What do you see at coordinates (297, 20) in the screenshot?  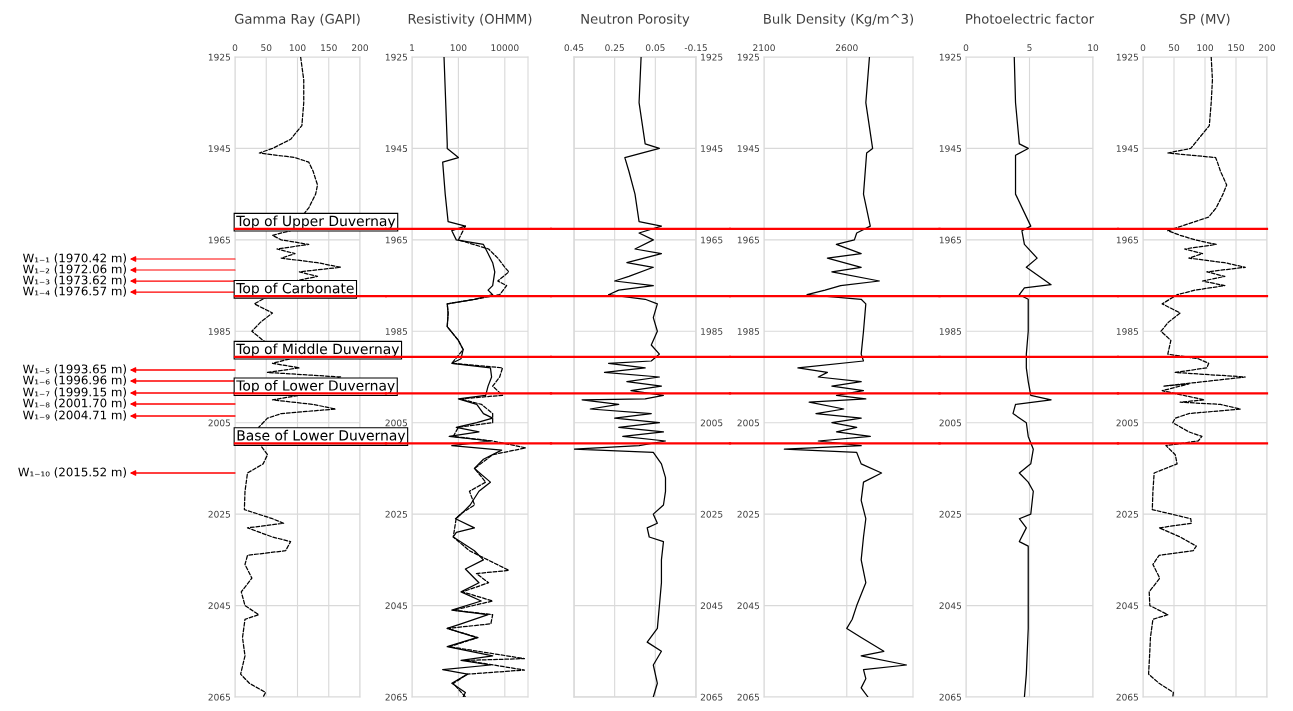 I see `chart-title: Gamma Ray (GAPI)` at bounding box center [297, 20].